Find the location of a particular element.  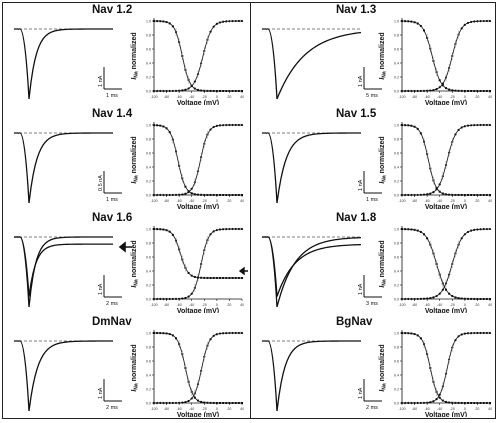

y-tick-label: 0.2 is located at coordinates (396, 285).